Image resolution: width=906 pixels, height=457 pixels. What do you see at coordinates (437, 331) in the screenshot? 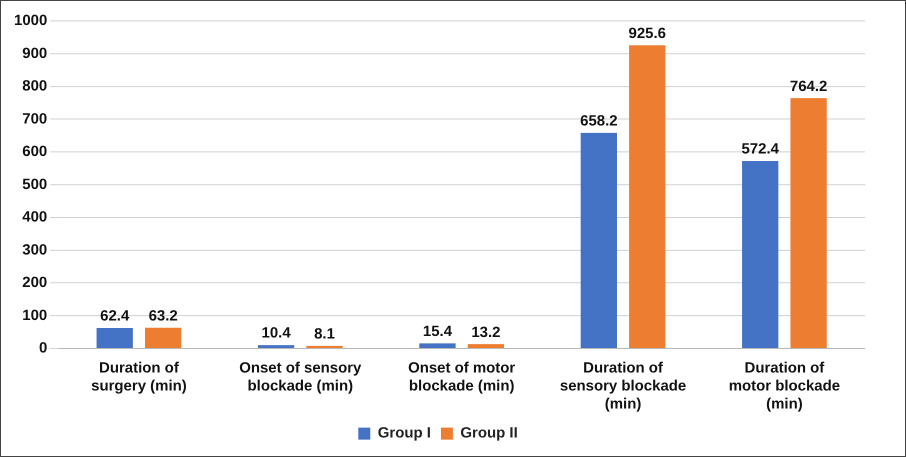
I see `data-label: 15.4` at bounding box center [437, 331].